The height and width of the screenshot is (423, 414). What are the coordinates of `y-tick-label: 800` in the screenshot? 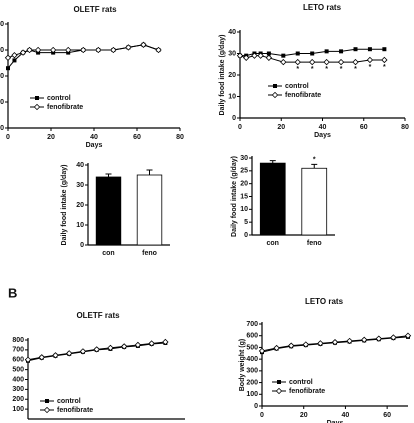 It's located at (18, 340).